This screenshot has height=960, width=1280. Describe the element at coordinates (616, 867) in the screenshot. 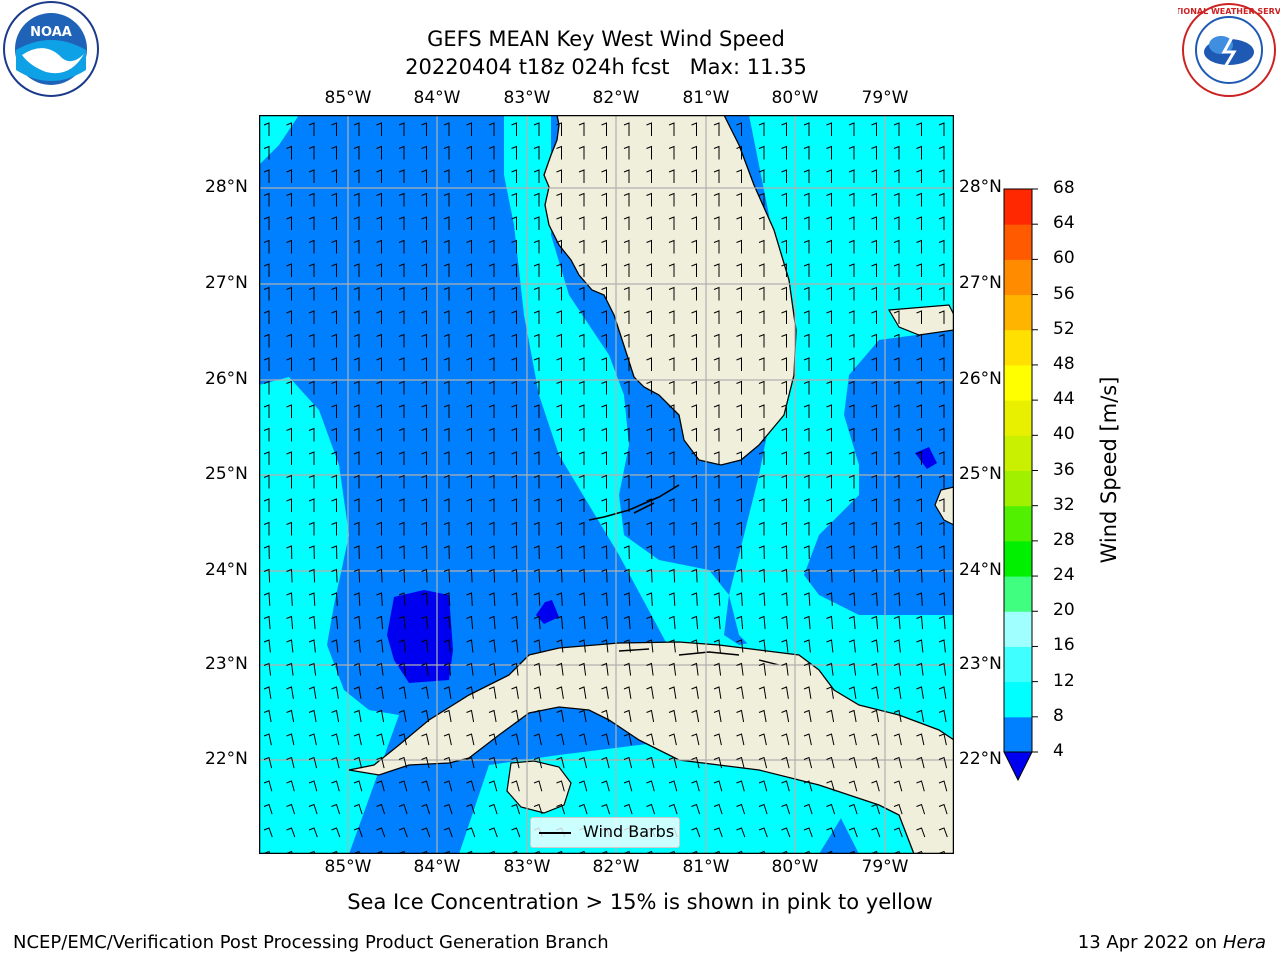

I see `lon-label-bottom-82: 82°W` at that location.